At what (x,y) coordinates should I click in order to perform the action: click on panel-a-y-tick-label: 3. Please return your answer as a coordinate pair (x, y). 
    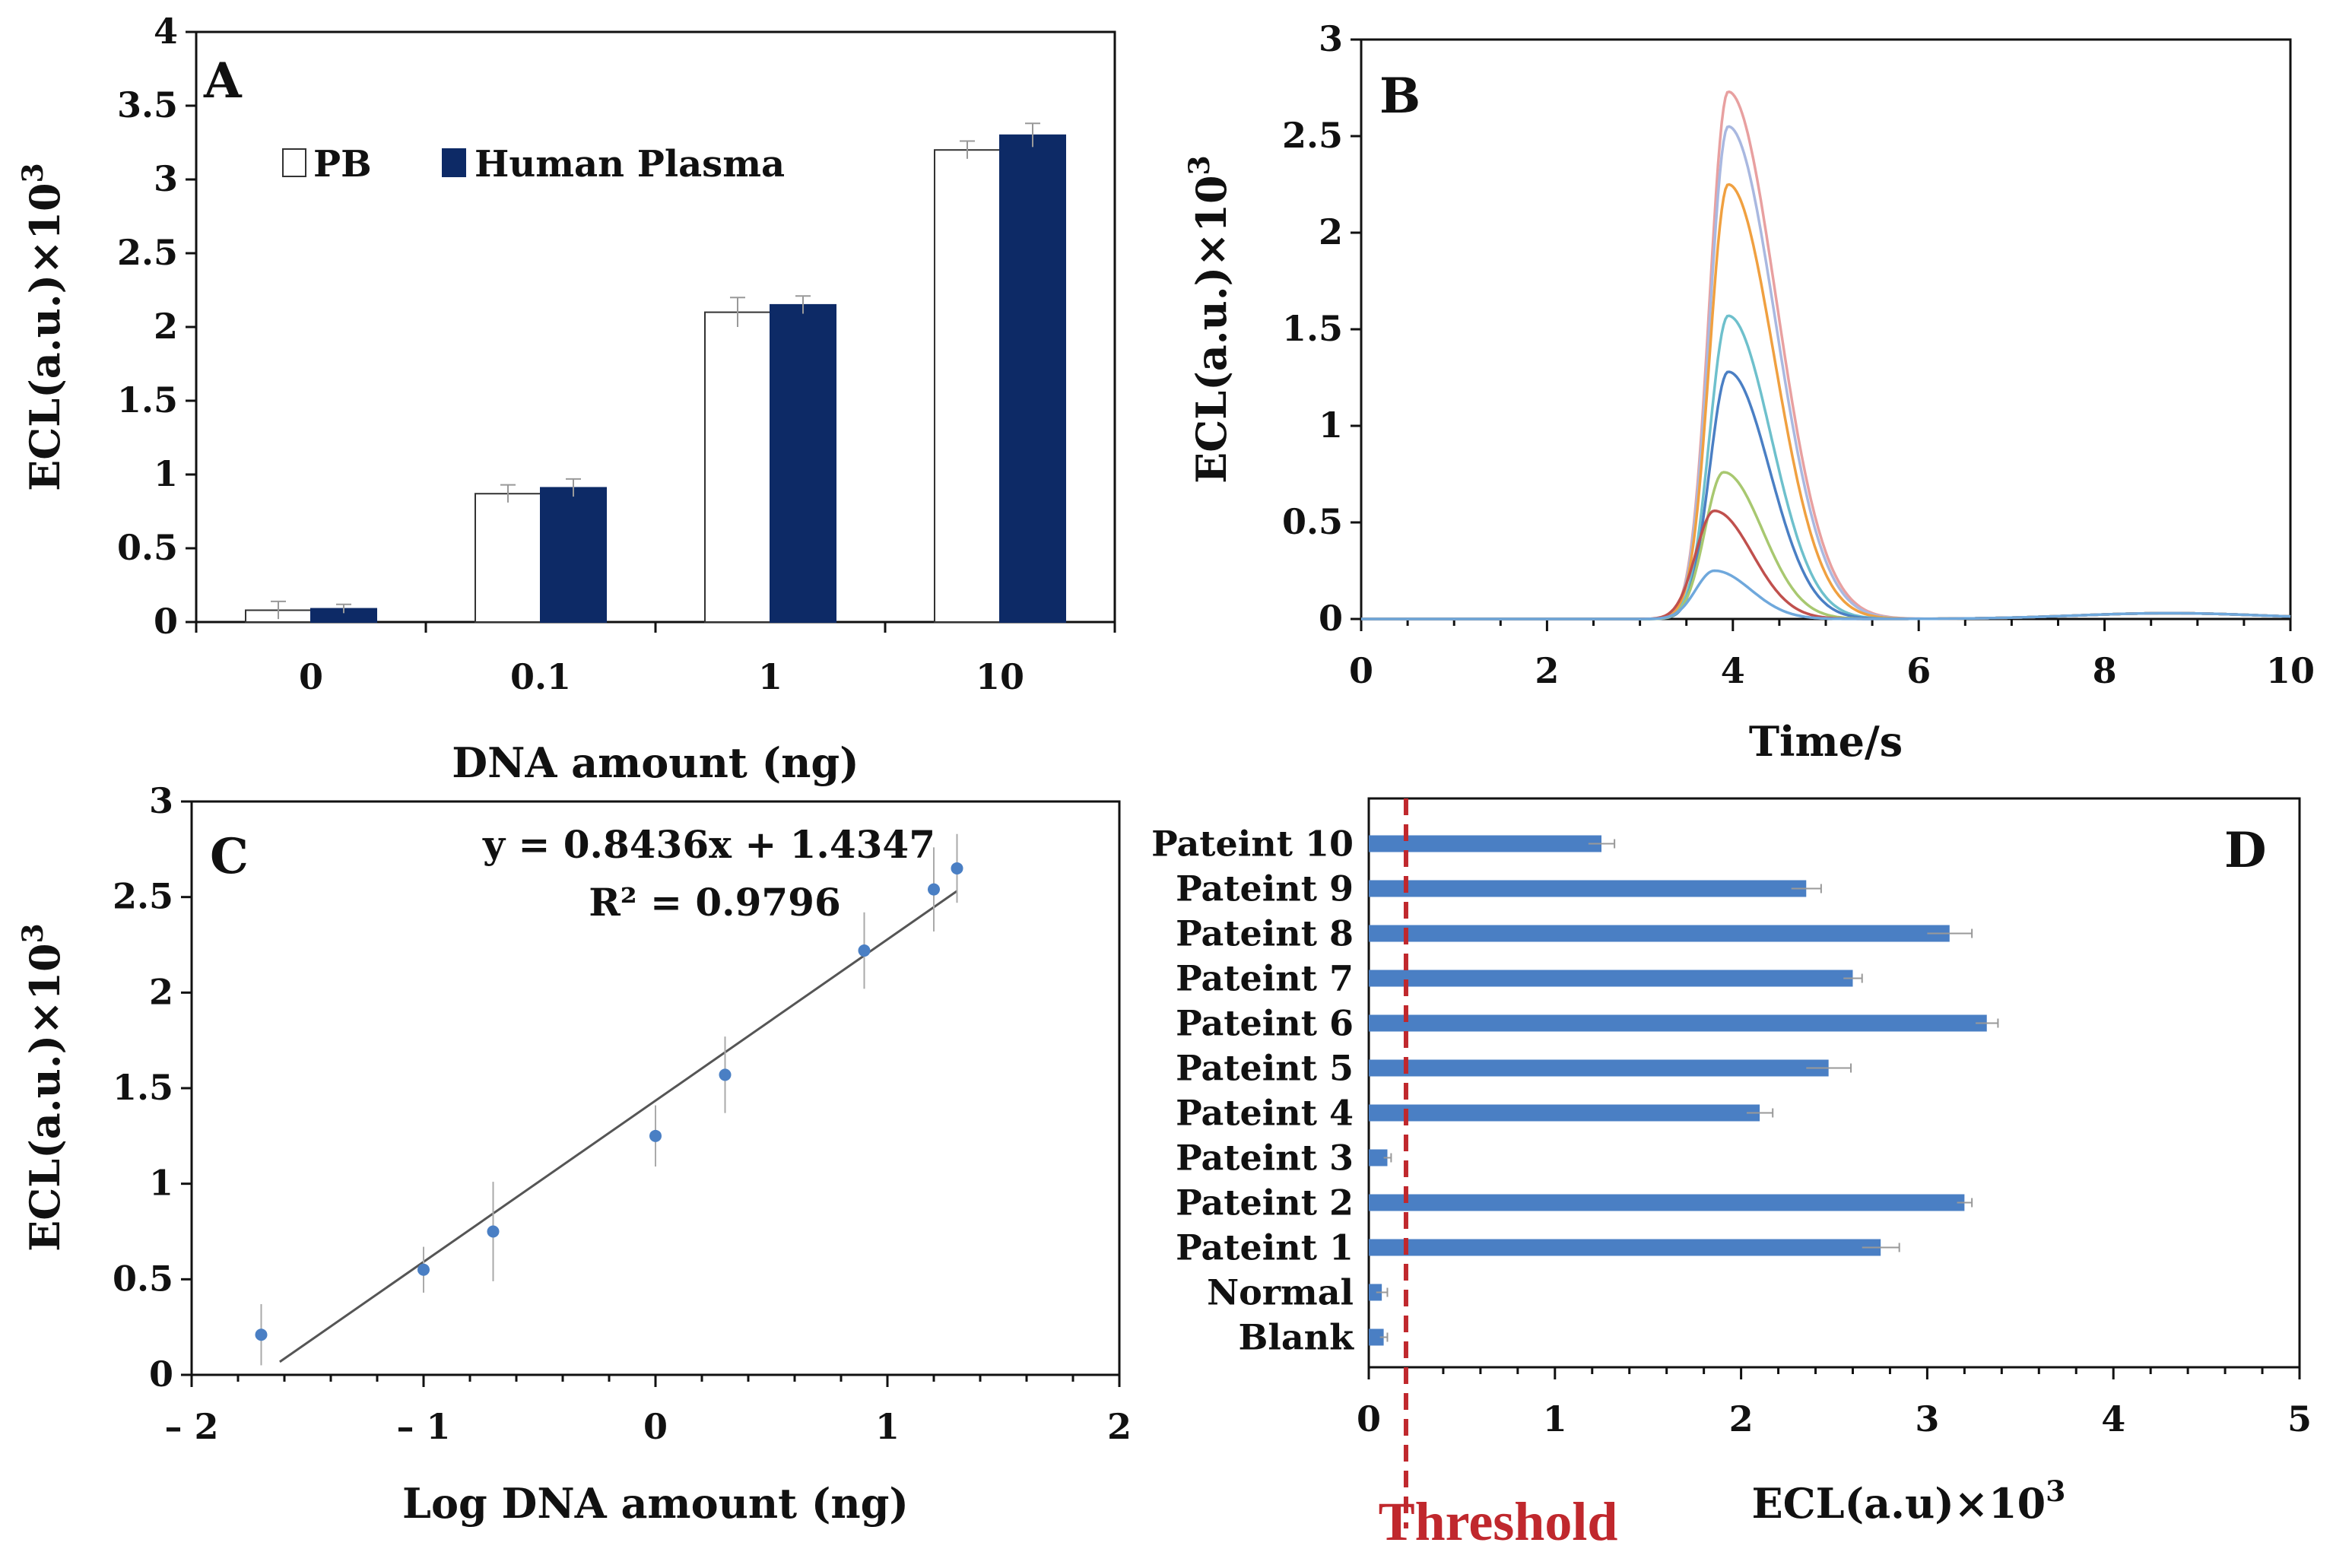
    Looking at the image, I should click on (166, 179).